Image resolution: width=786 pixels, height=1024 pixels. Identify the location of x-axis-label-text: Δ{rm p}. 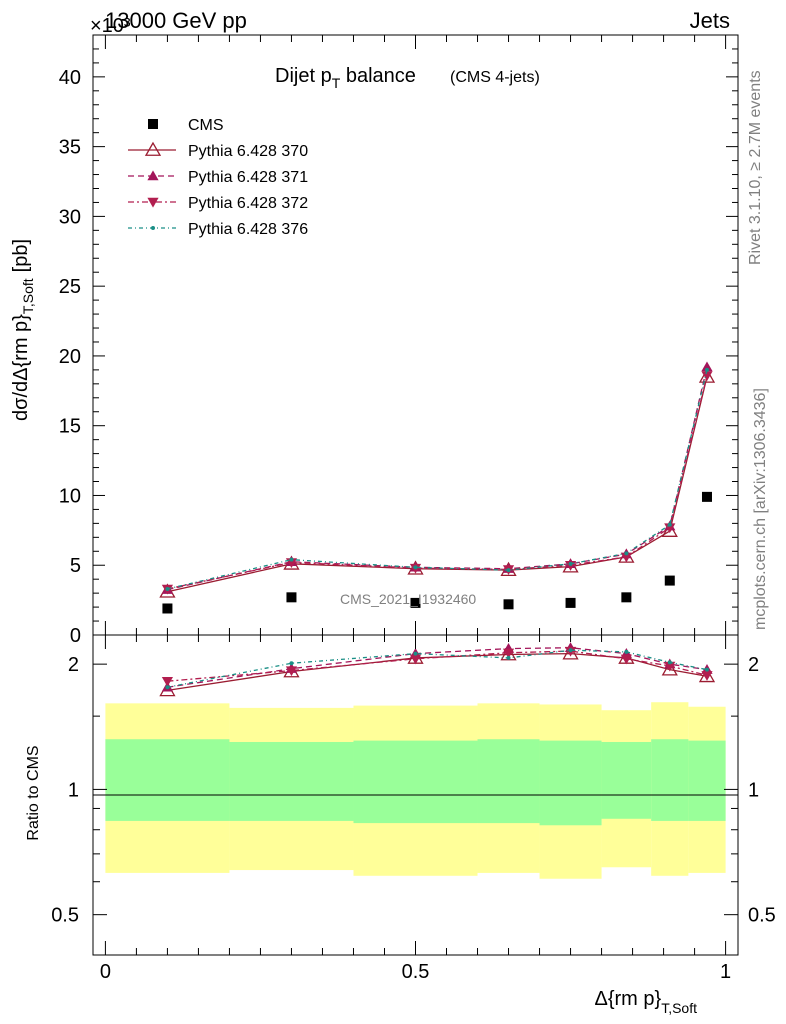
(627, 999).